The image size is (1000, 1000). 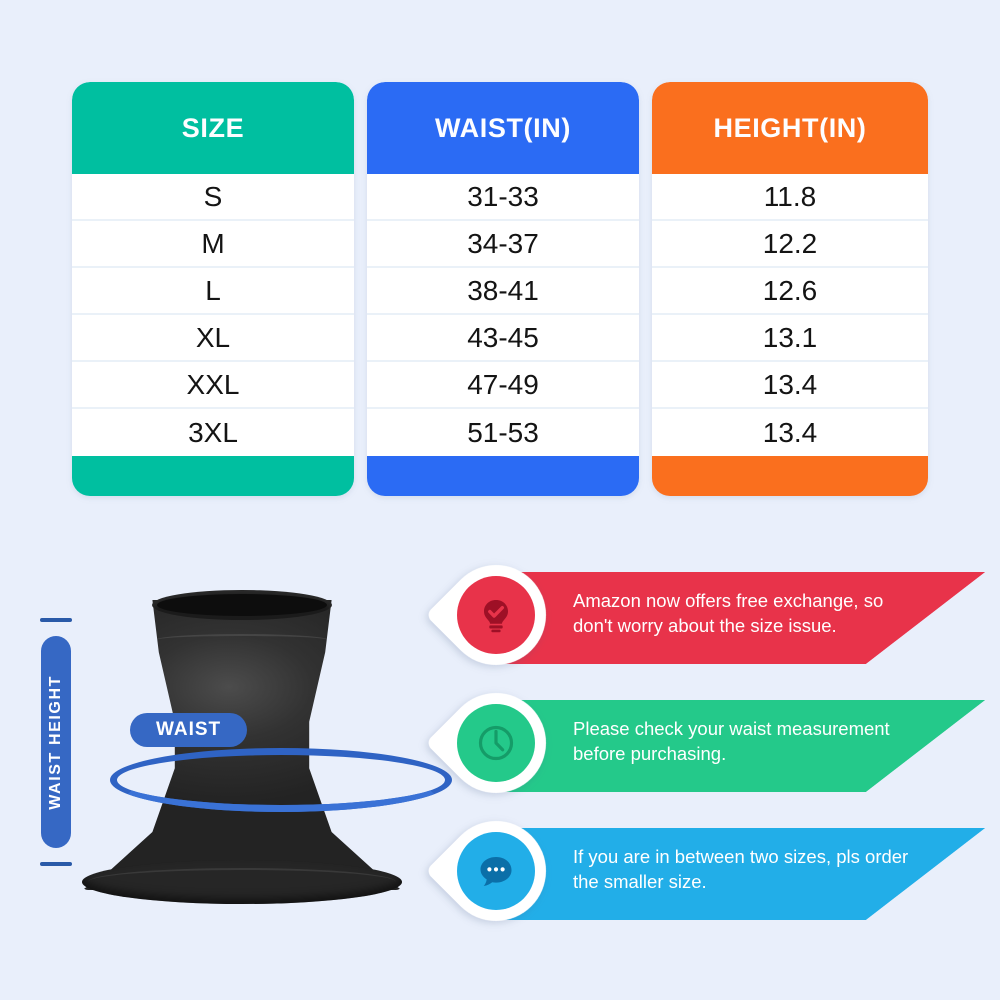 I want to click on column-header-waist: WAIST(IN), so click(x=503, y=128).